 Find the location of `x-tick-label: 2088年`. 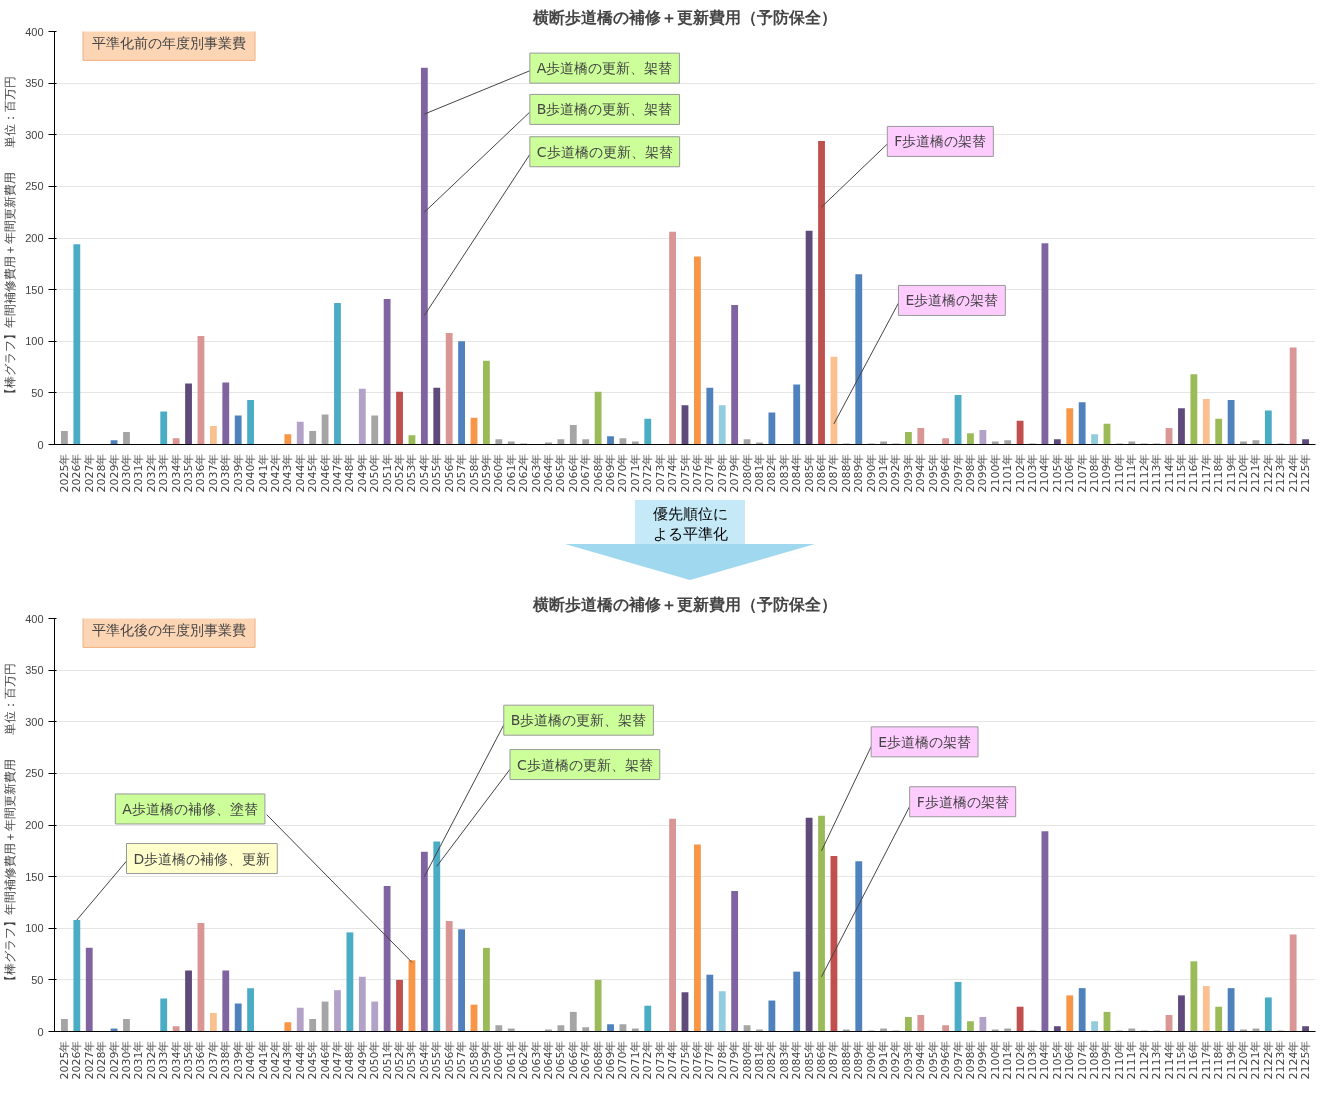

x-tick-label: 2088年 is located at coordinates (846, 1060).